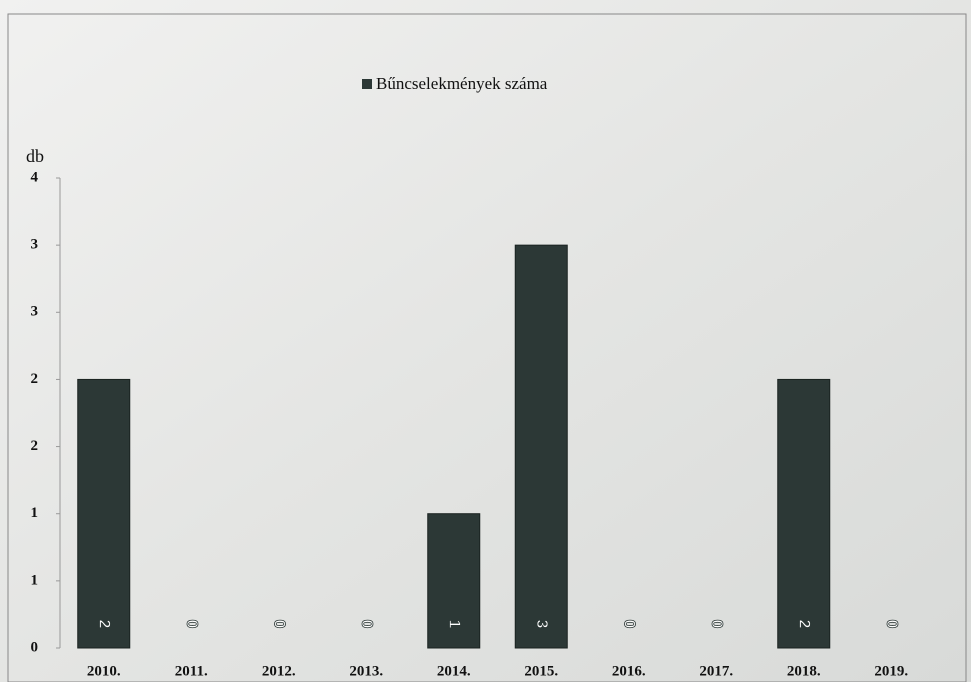  What do you see at coordinates (891, 671) in the screenshot?
I see `x-tick-label: 2019.` at bounding box center [891, 671].